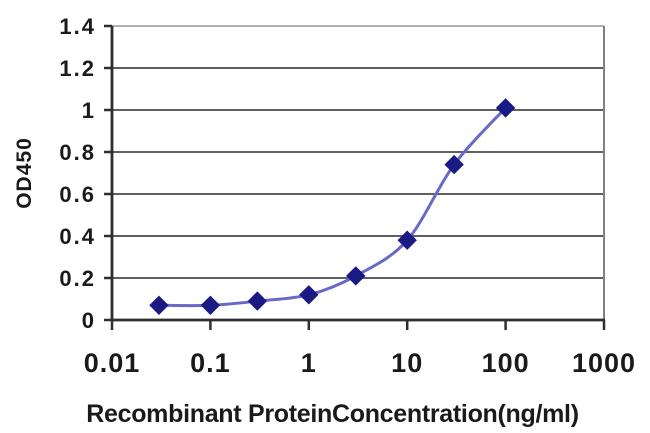  What do you see at coordinates (506, 363) in the screenshot?
I see `x-tick-label: 100` at bounding box center [506, 363].